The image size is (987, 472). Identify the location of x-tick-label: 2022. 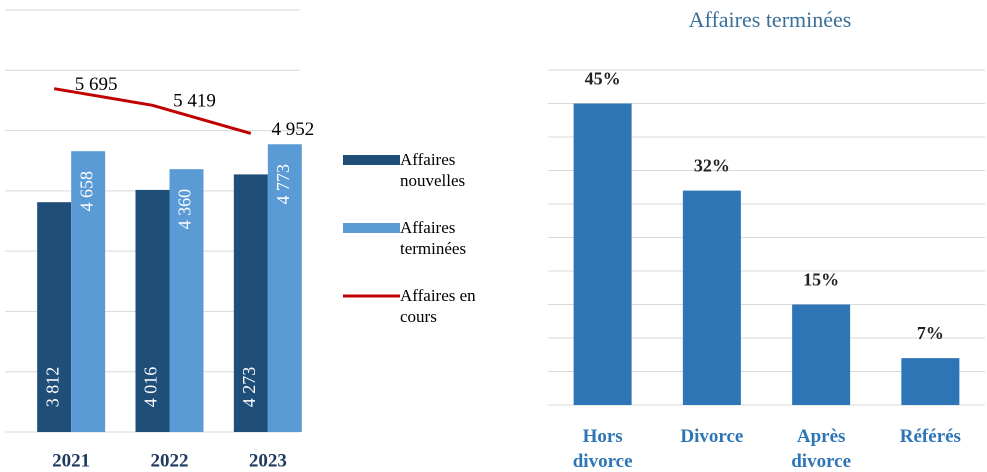
(170, 460).